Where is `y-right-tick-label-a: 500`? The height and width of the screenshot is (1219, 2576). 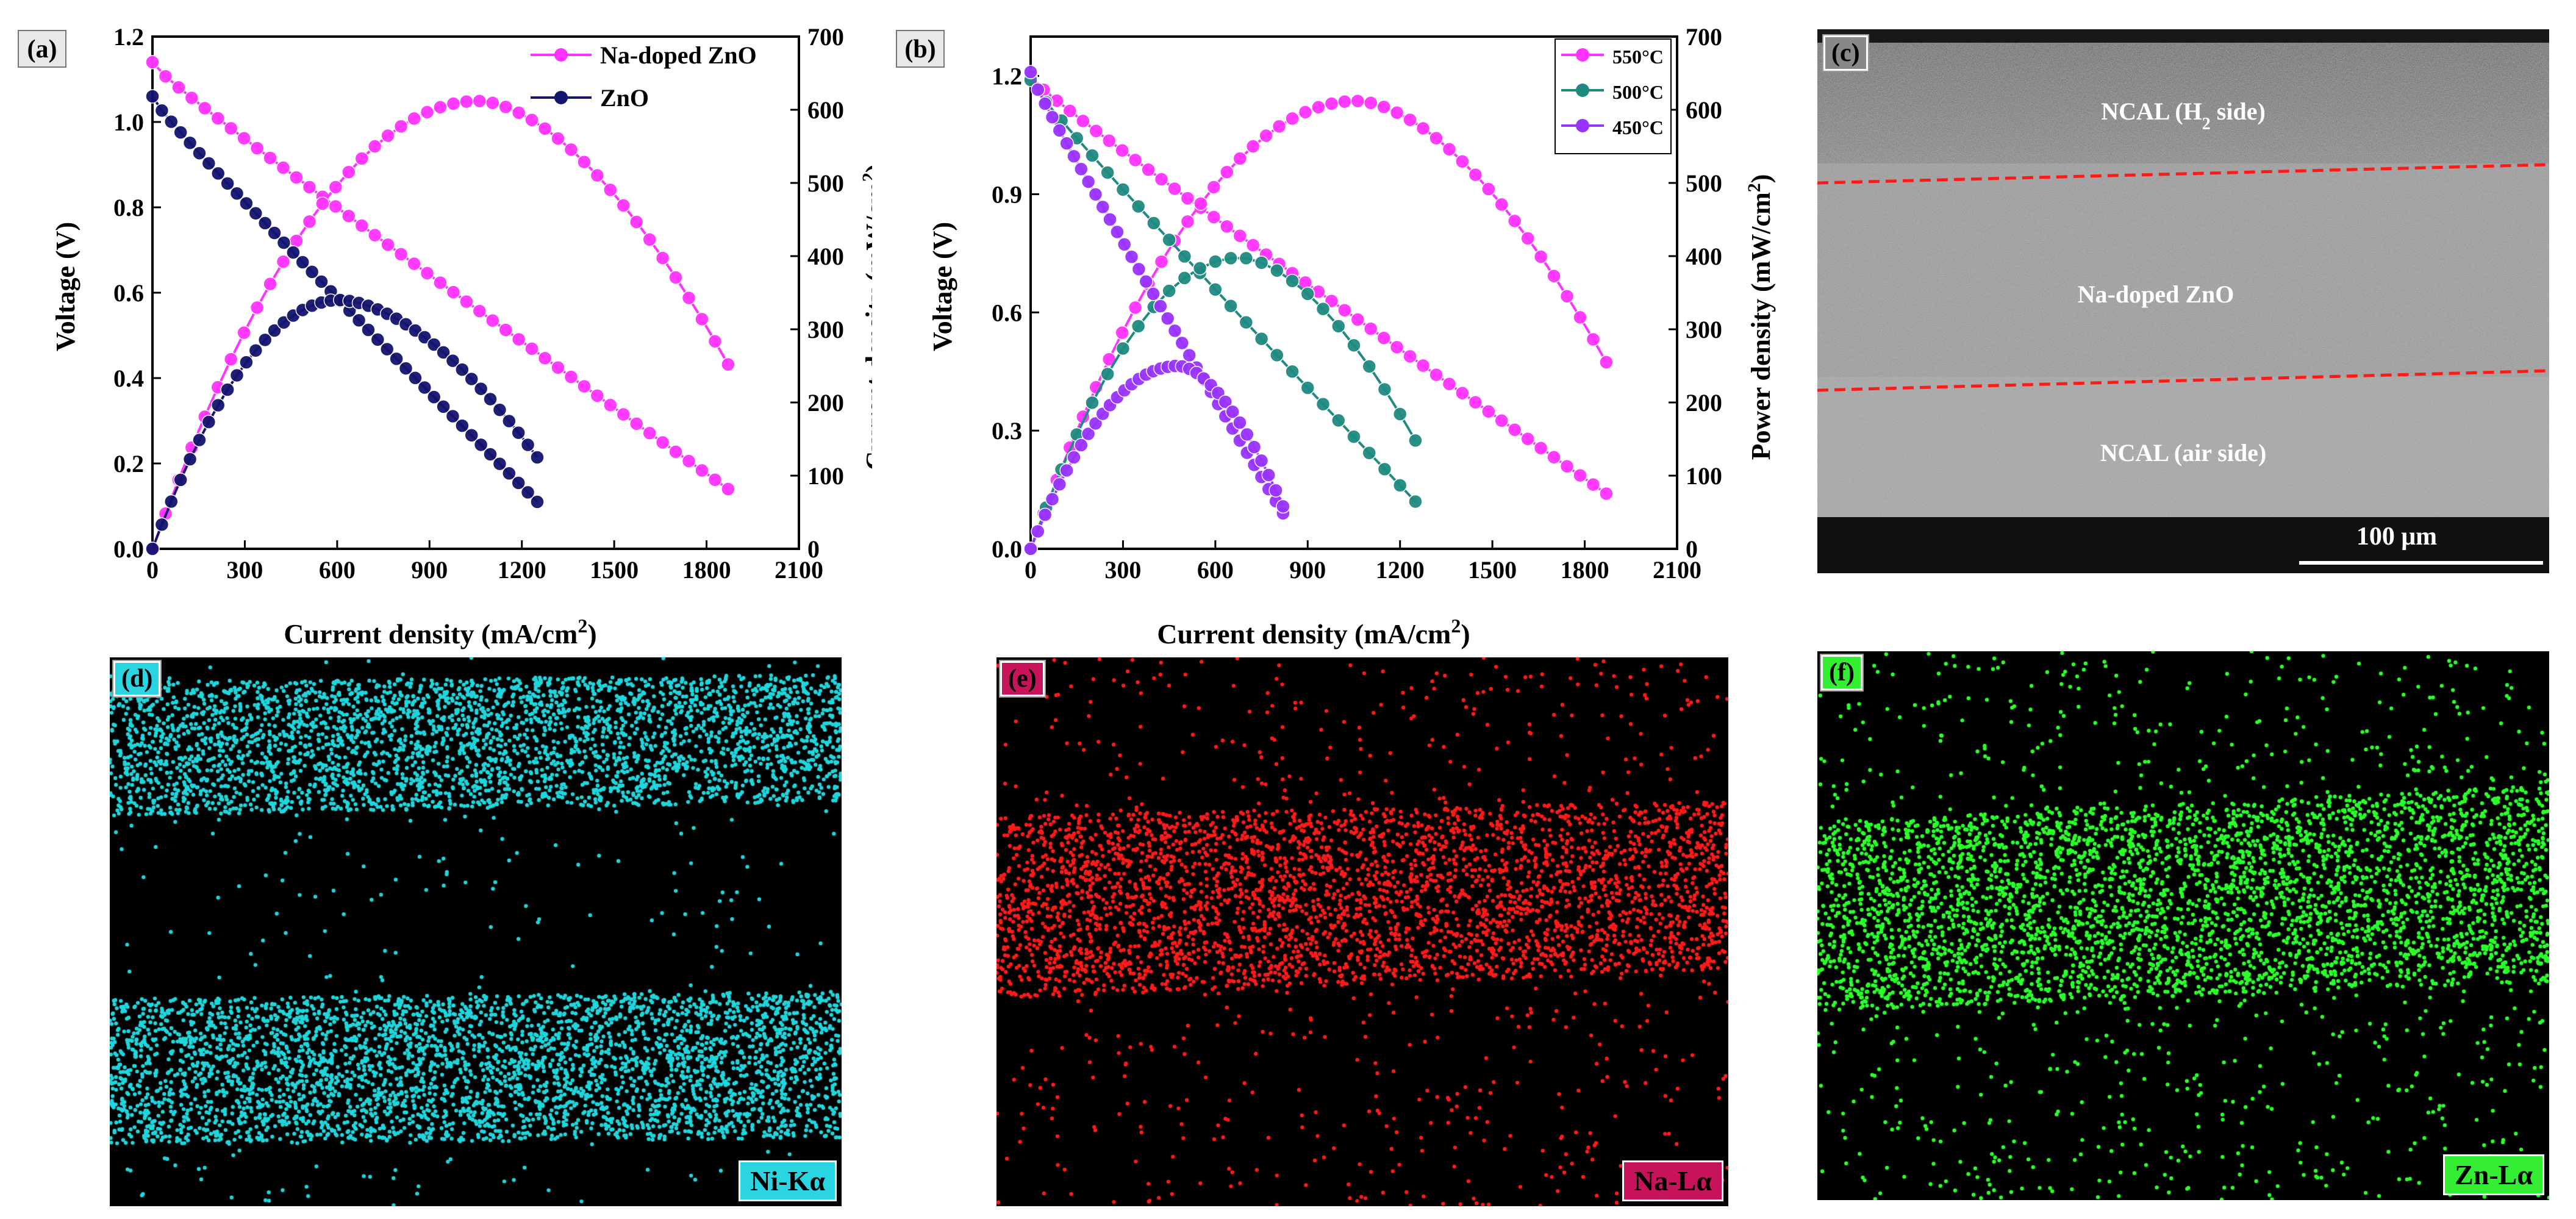 y-right-tick-label-a: 500 is located at coordinates (825, 184).